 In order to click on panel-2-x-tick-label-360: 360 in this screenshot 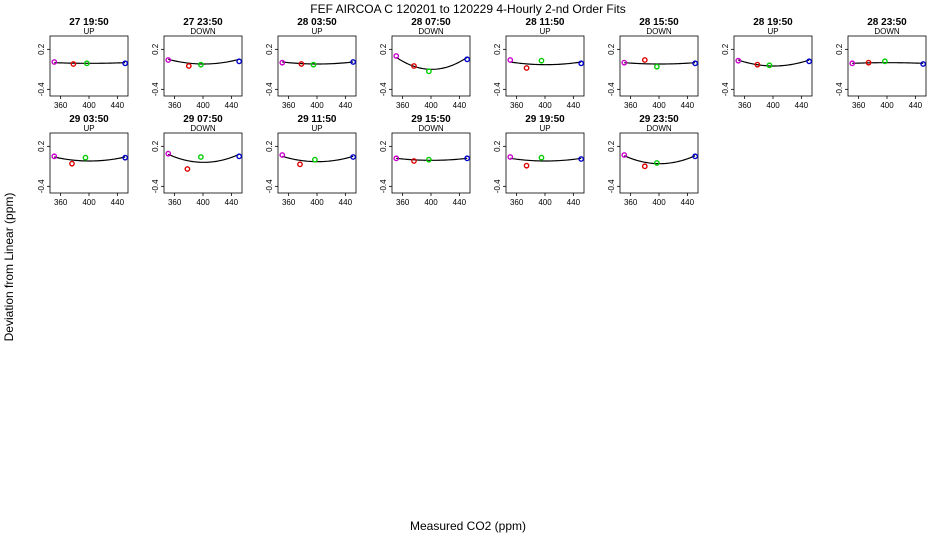, I will do `click(175, 105)`.